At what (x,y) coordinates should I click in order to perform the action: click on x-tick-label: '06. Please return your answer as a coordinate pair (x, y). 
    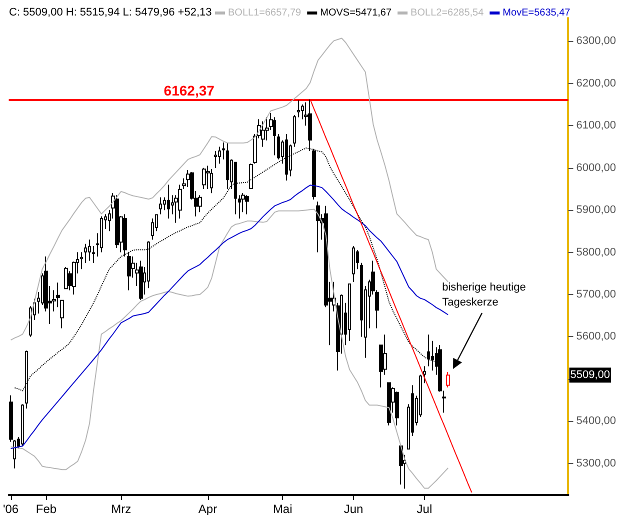
    Looking at the image, I should click on (10, 508).